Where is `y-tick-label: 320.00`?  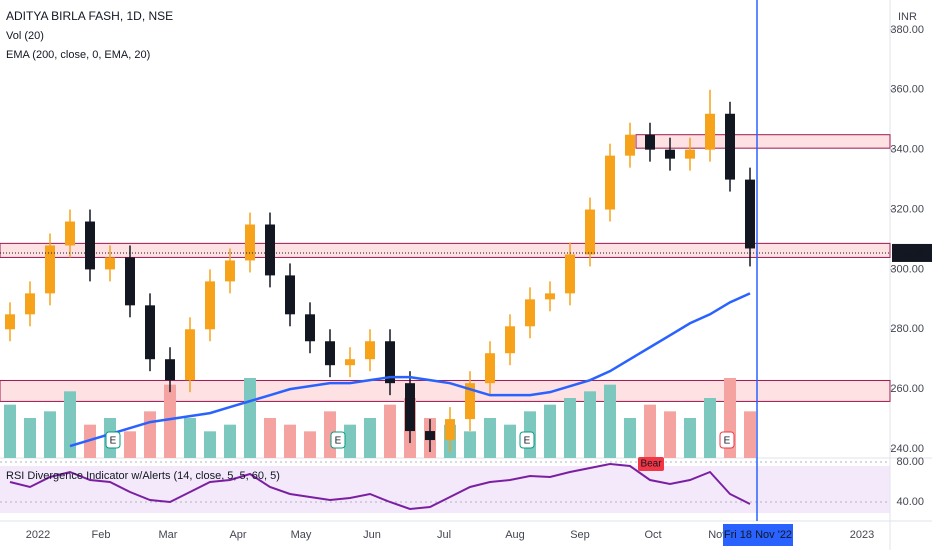
y-tick-label: 320.00 is located at coordinates (907, 209).